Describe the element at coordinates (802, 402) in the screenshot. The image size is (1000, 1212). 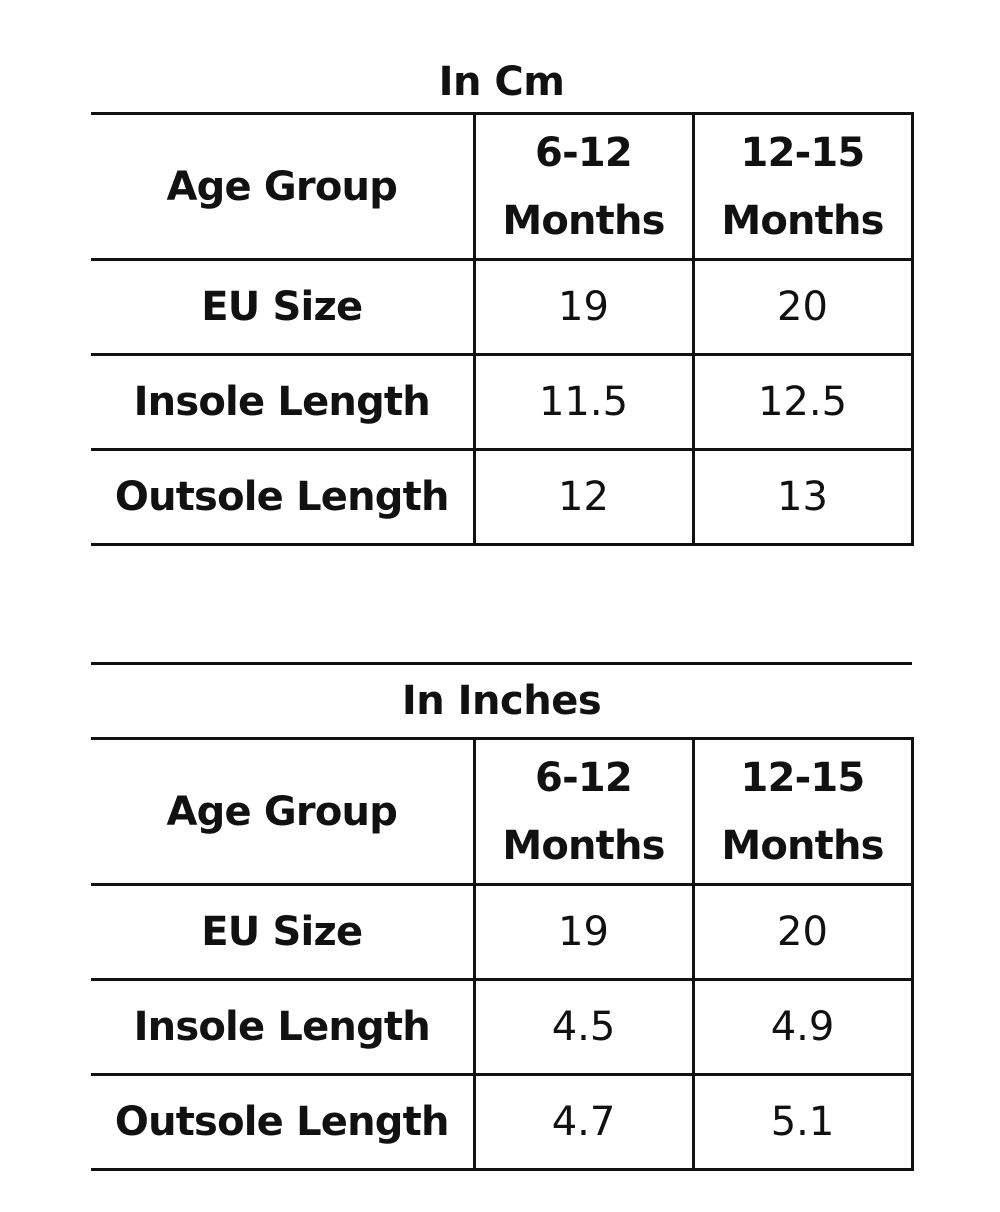
I see `table-cell: 12.5` at that location.